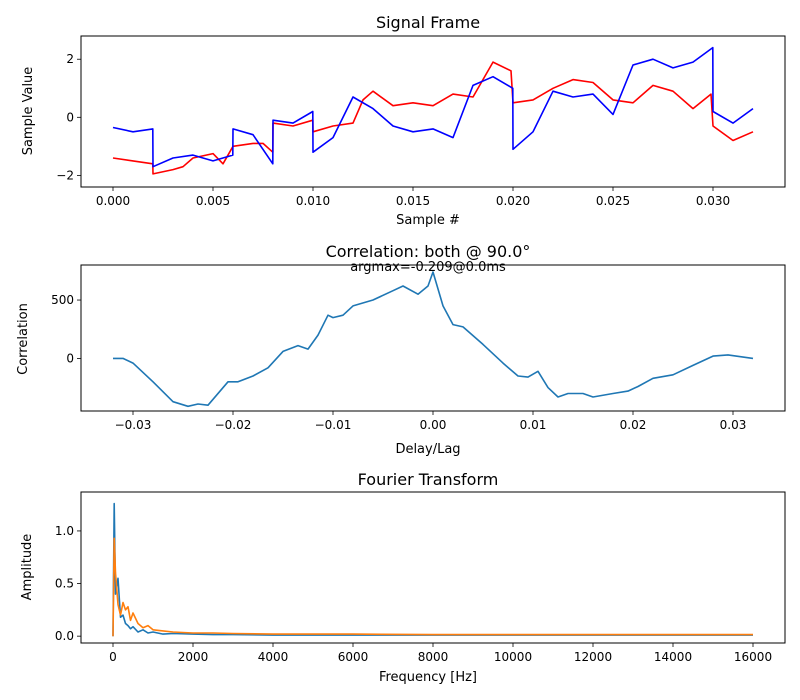 The width and height of the screenshot is (800, 700). What do you see at coordinates (70, 59) in the screenshot?
I see `signal-frame-y-tick-label: 2` at bounding box center [70, 59].